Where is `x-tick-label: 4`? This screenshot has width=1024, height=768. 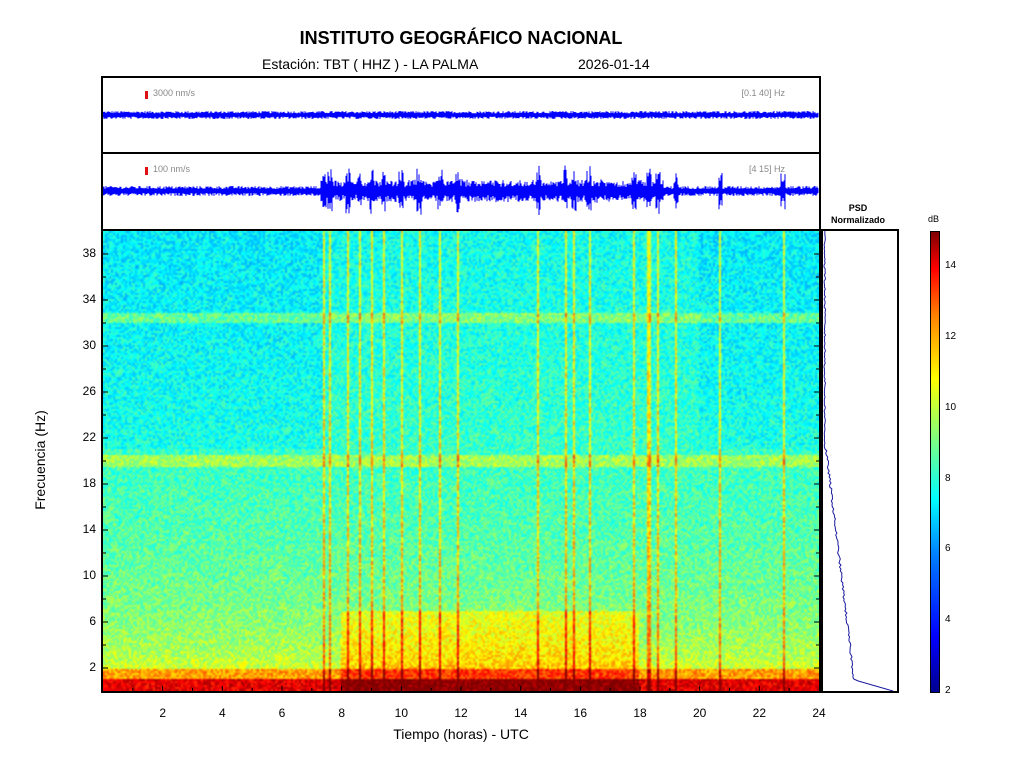
x-tick-label: 4 is located at coordinates (222, 713).